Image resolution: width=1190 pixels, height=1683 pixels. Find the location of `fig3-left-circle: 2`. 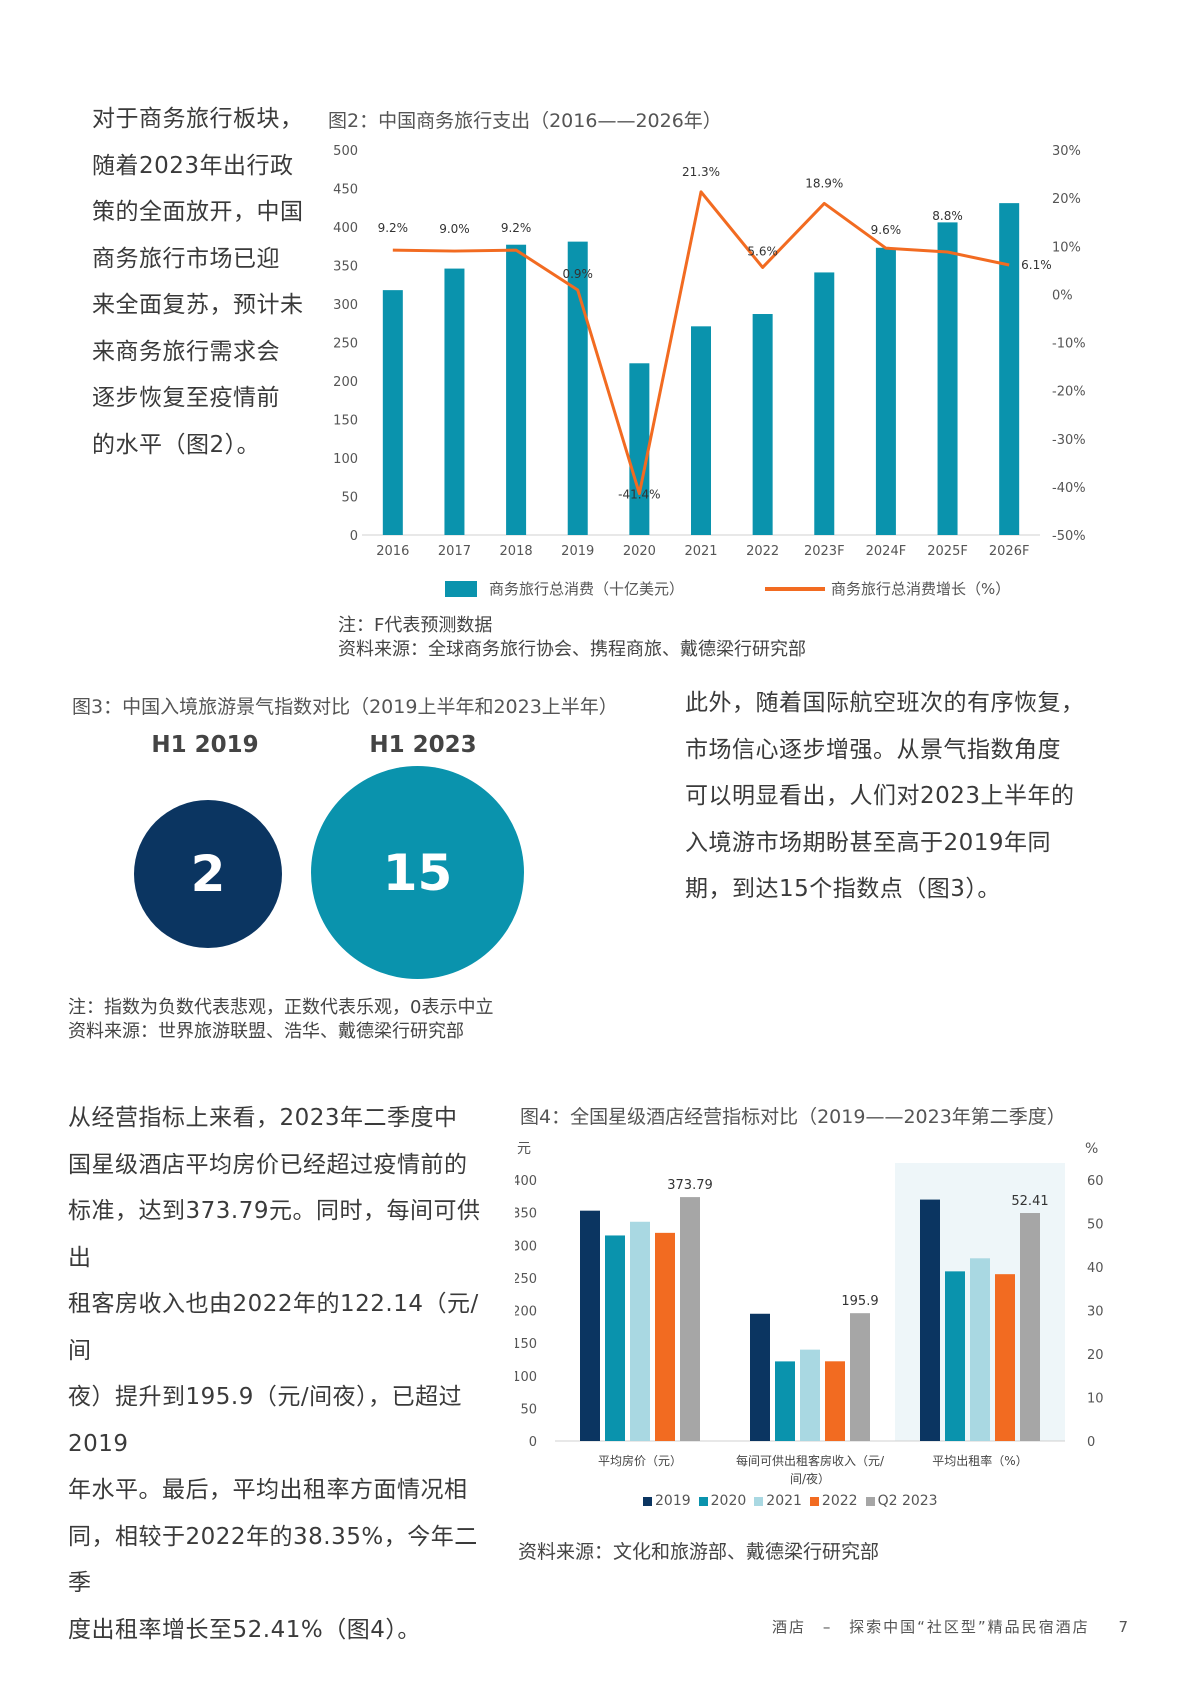

fig3-left-circle: 2 is located at coordinates (208, 874).